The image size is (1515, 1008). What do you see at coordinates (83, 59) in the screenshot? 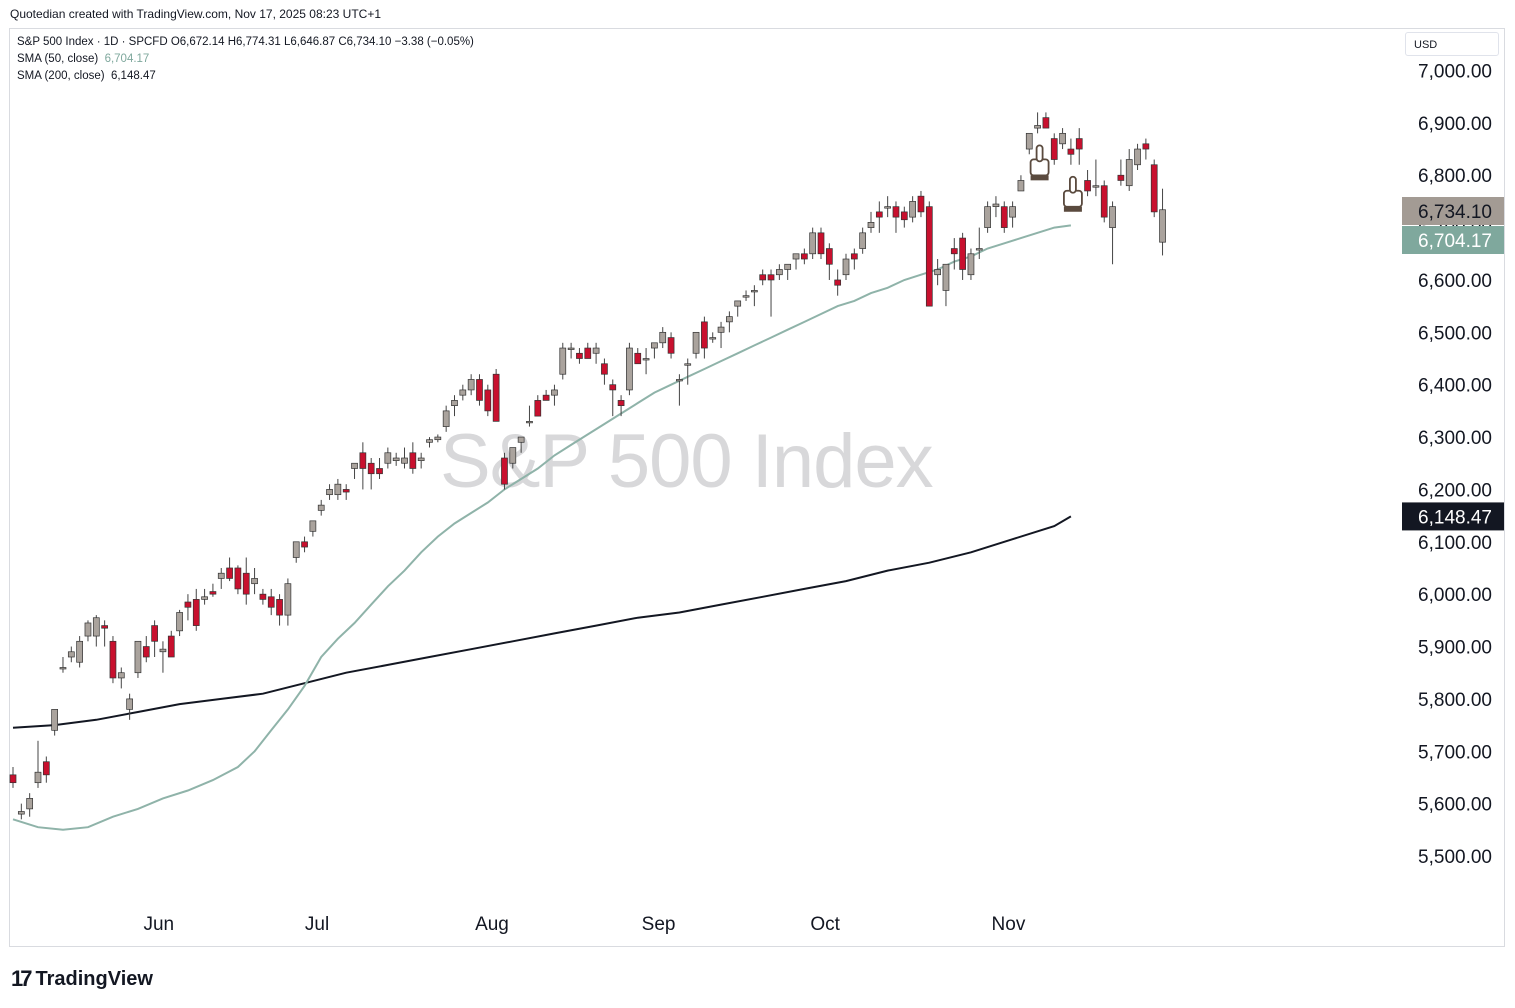
I see `sma50-legend: SMA (50, close) 6,704.17` at bounding box center [83, 59].